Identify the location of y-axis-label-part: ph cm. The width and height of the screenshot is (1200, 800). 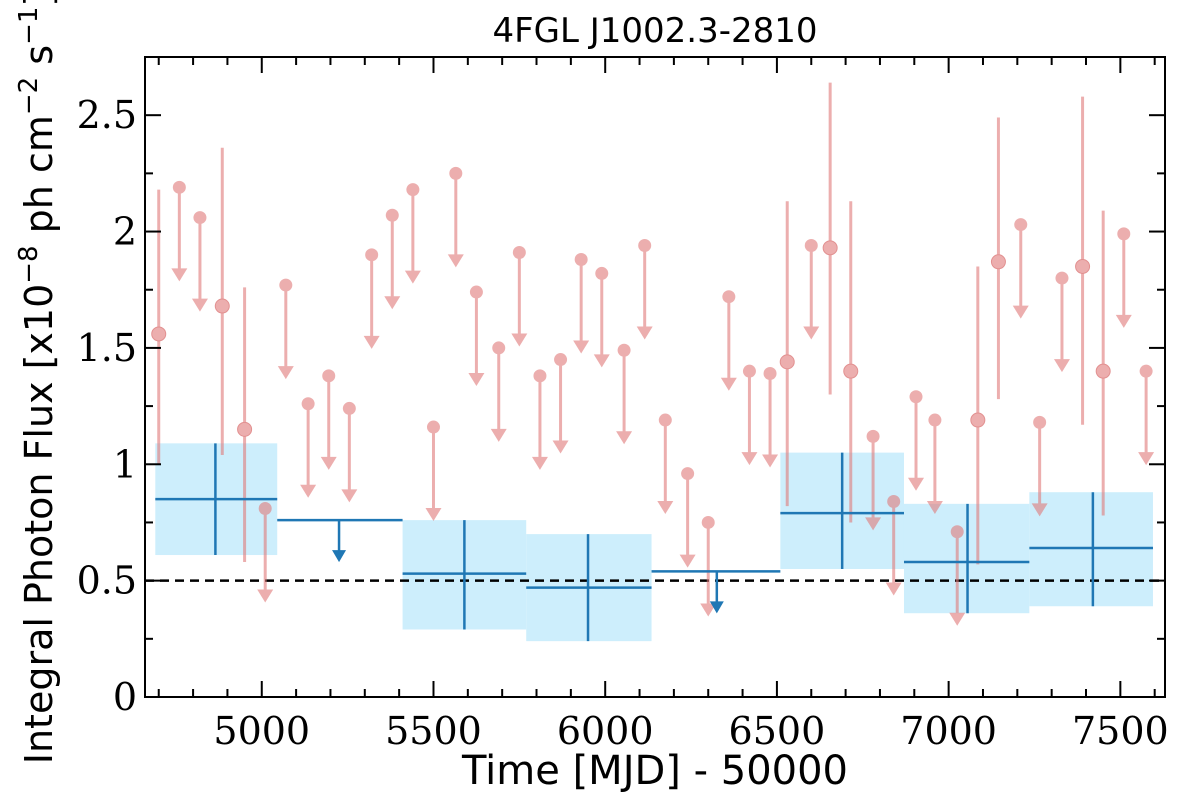
(39, 180).